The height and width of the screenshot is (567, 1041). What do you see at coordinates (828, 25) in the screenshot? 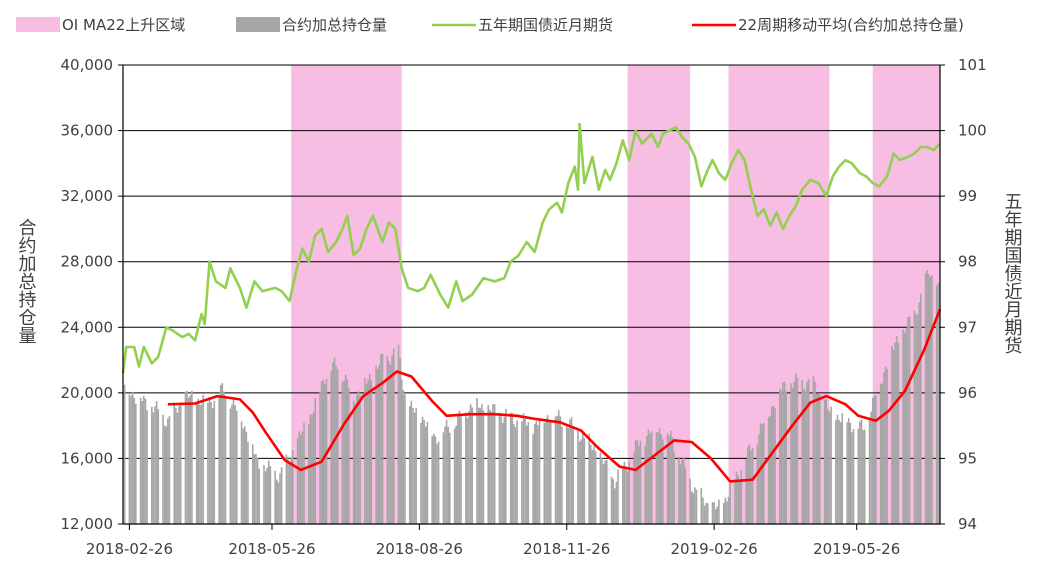
I see `legend-item-ma: 22周期移动平均(合约加总持仓量)` at bounding box center [828, 25].